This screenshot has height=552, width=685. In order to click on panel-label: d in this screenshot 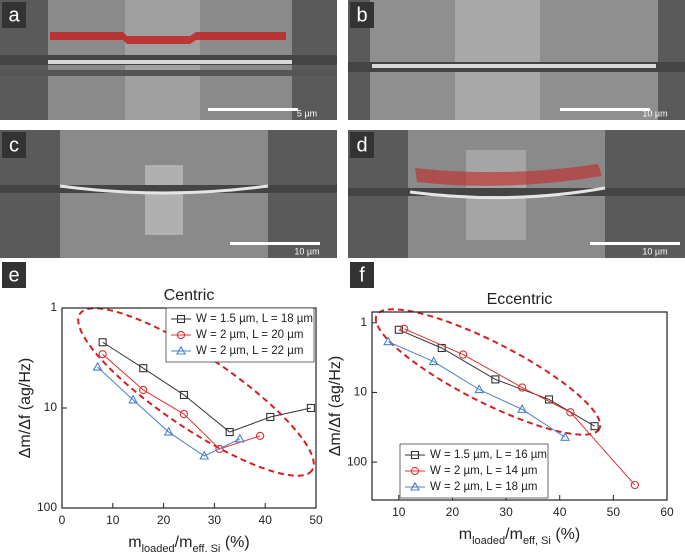, I will do `click(361, 145)`.